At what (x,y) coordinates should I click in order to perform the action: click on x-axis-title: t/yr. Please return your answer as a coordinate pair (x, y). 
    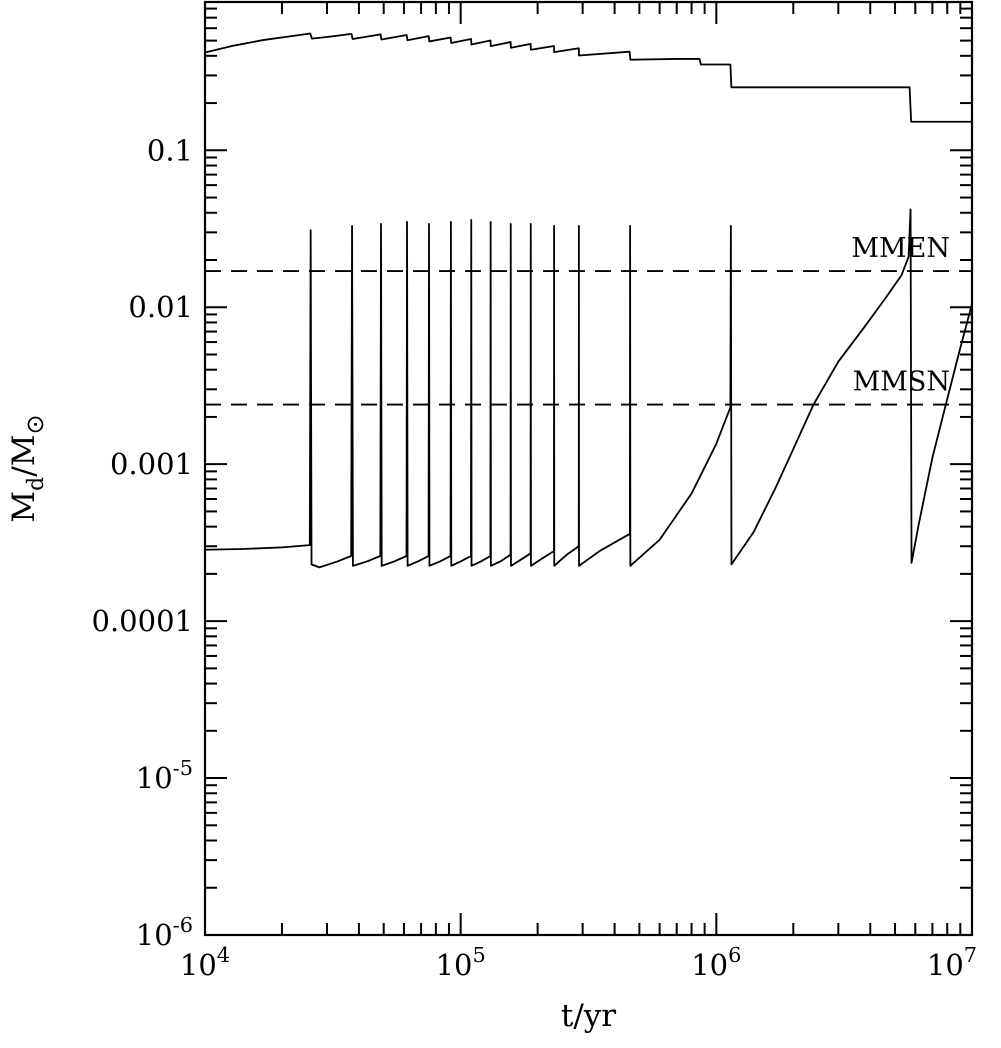
    Looking at the image, I should click on (588, 1016).